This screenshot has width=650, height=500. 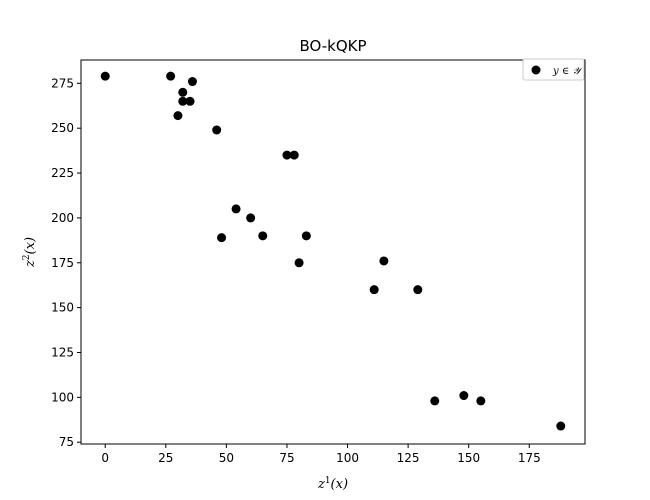 What do you see at coordinates (332, 484) in the screenshot?
I see `x-axis-label: z1(x)` at bounding box center [332, 484].